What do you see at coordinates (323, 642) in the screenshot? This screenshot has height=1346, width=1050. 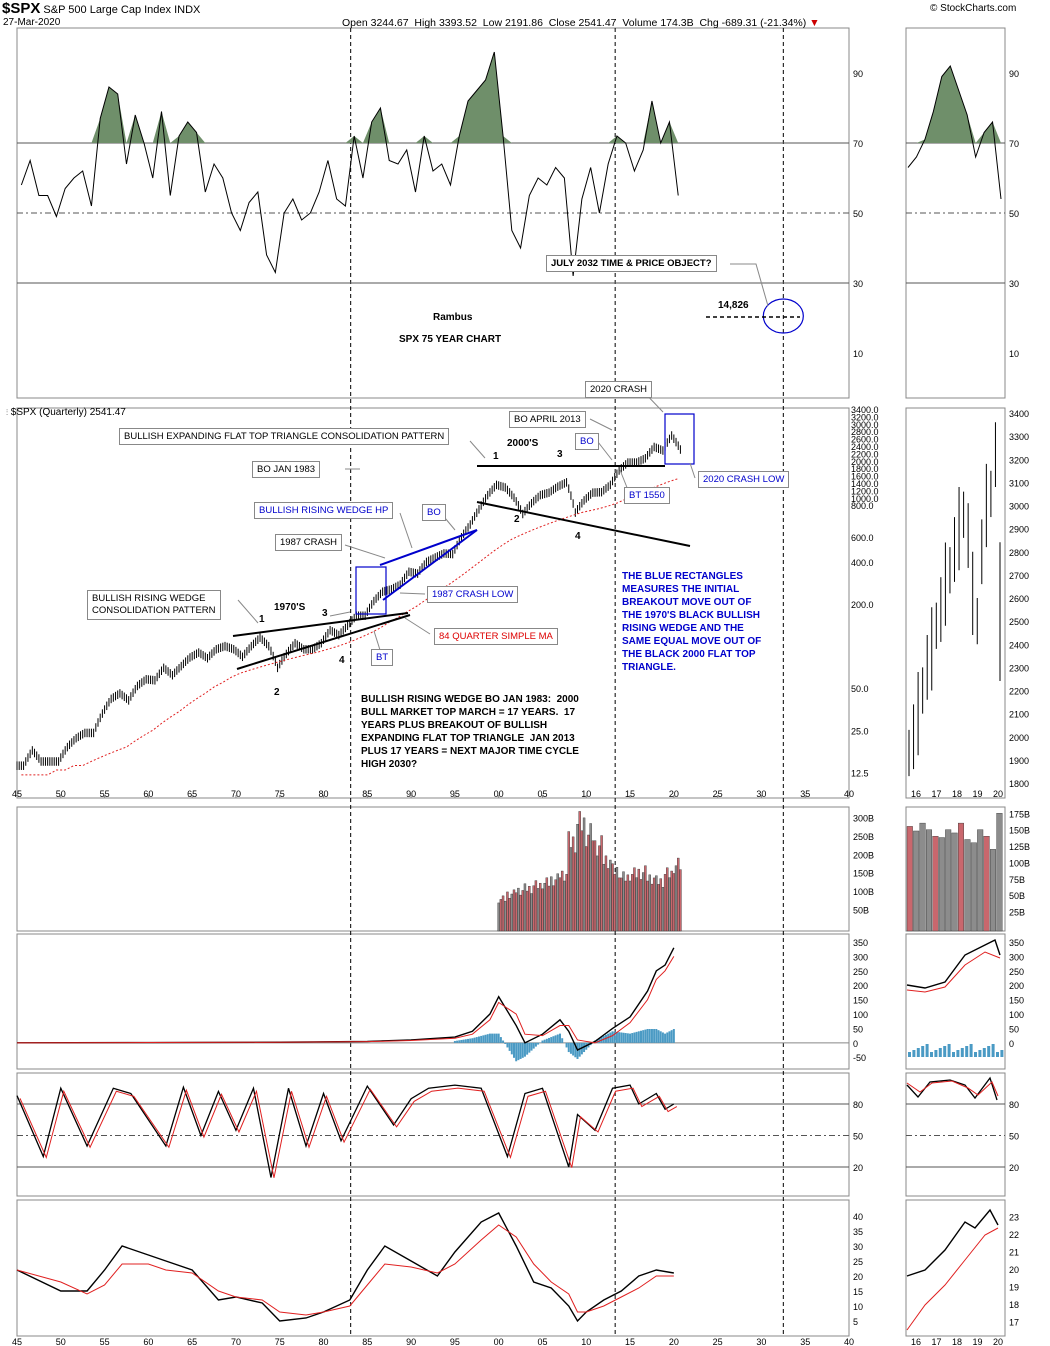 I see `wedge-1970-bottom` at bounding box center [323, 642].